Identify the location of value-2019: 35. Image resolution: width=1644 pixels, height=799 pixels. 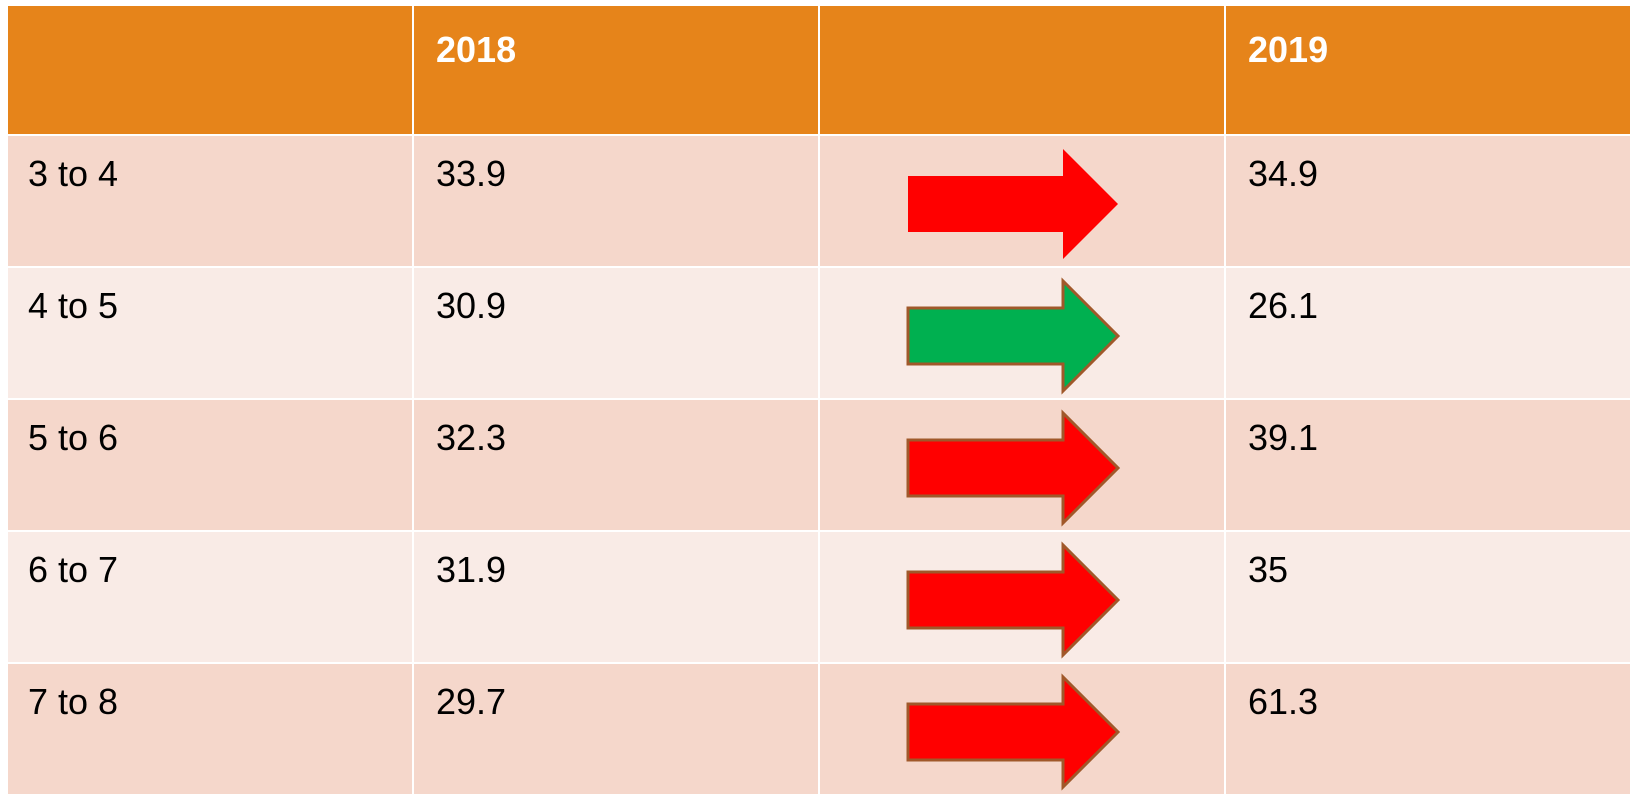
(1268, 569).